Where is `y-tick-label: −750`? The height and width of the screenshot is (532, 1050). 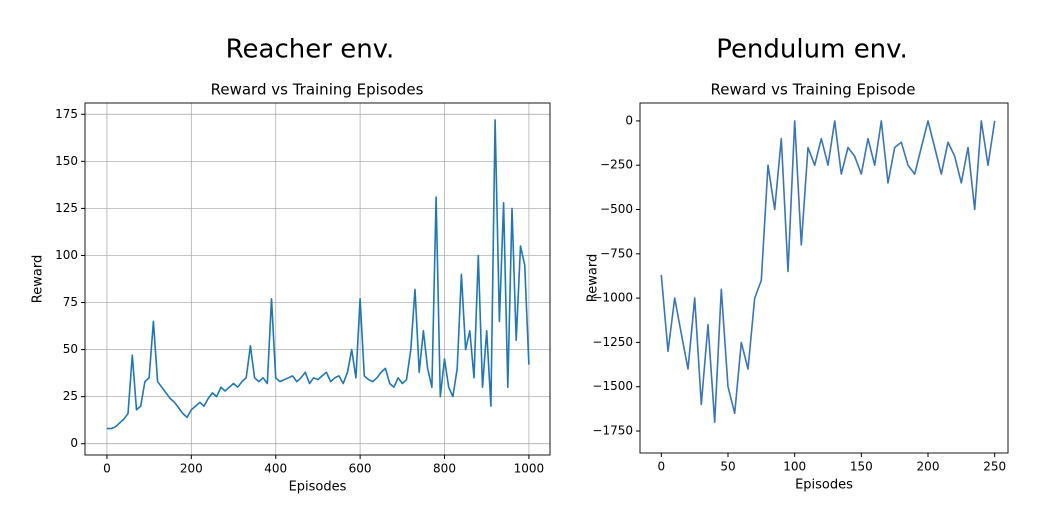 y-tick-label: −750 is located at coordinates (616, 253).